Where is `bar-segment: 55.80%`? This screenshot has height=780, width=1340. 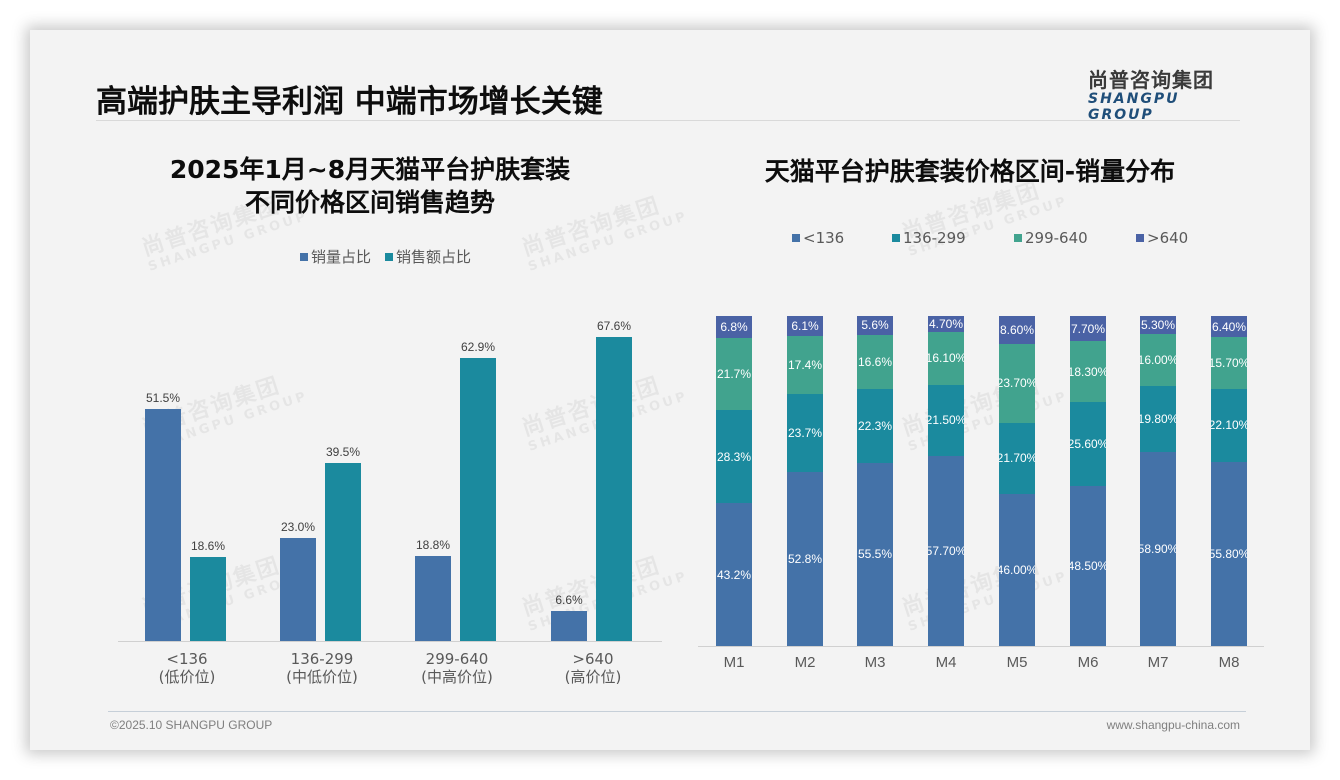
bar-segment: 55.80% is located at coordinates (1229, 553).